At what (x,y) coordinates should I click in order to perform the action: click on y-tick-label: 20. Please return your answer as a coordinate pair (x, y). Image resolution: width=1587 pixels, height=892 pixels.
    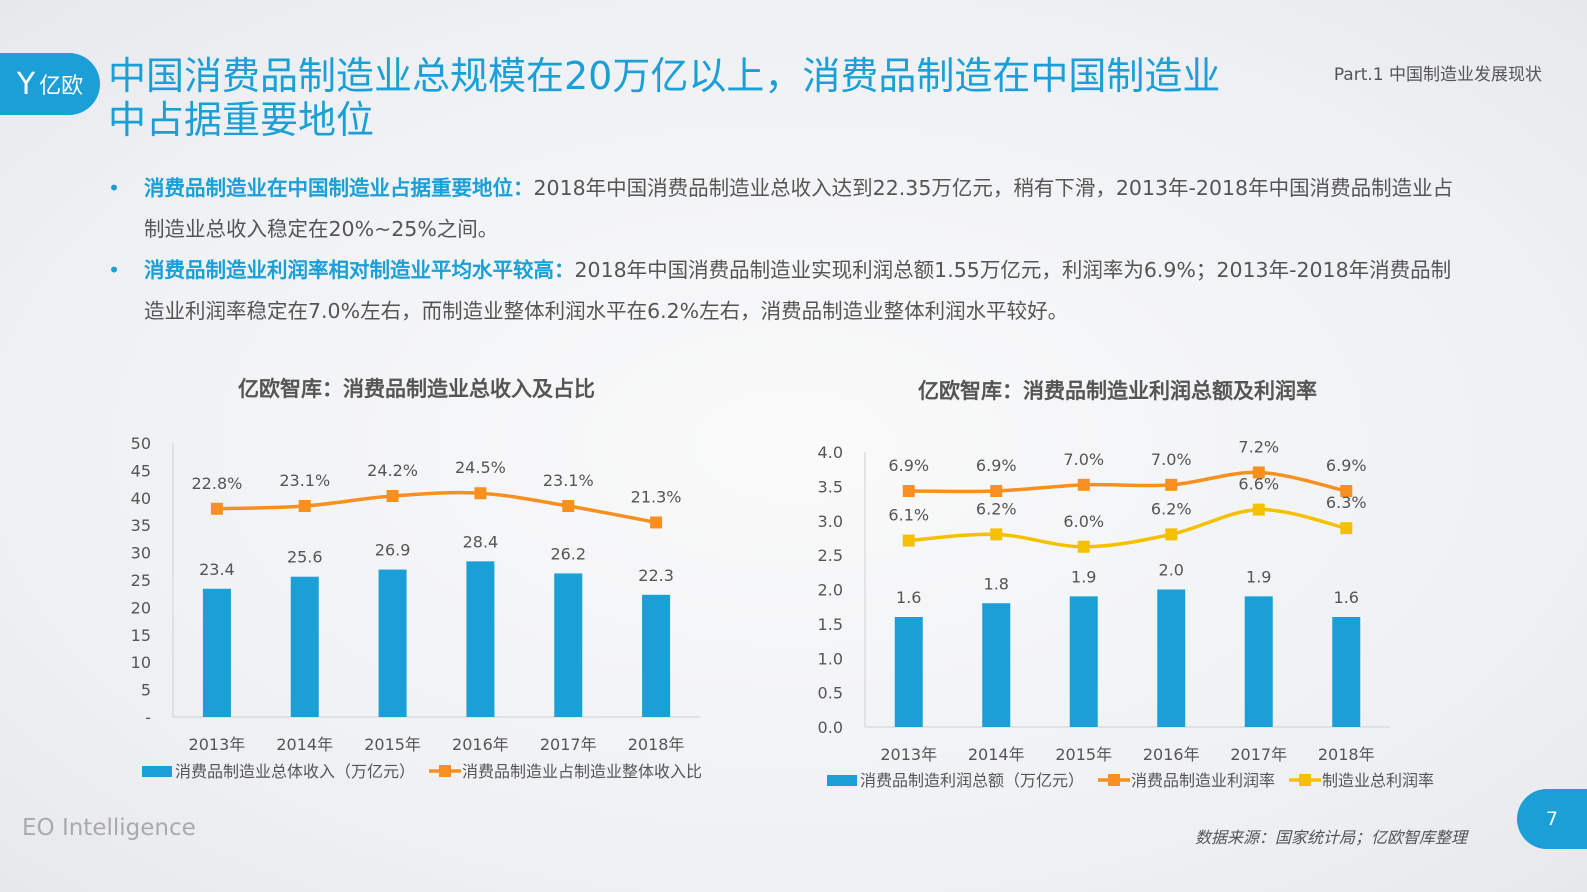
    Looking at the image, I should click on (141, 607).